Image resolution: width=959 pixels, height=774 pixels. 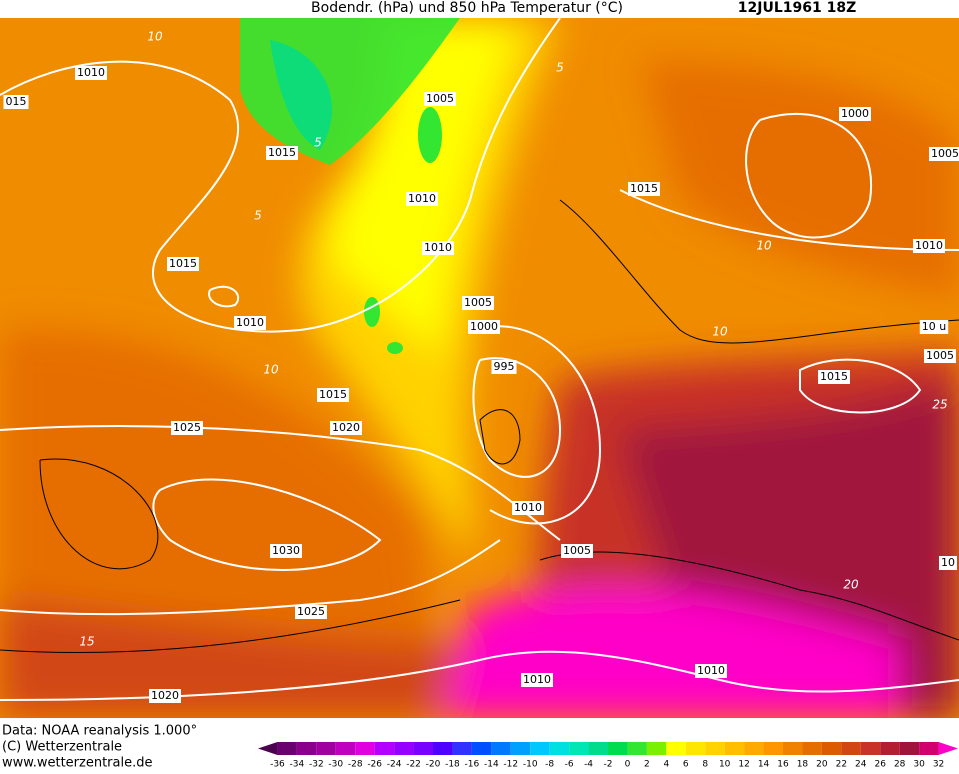 I want to click on legend-tick-label: 16, so click(x=783, y=765).